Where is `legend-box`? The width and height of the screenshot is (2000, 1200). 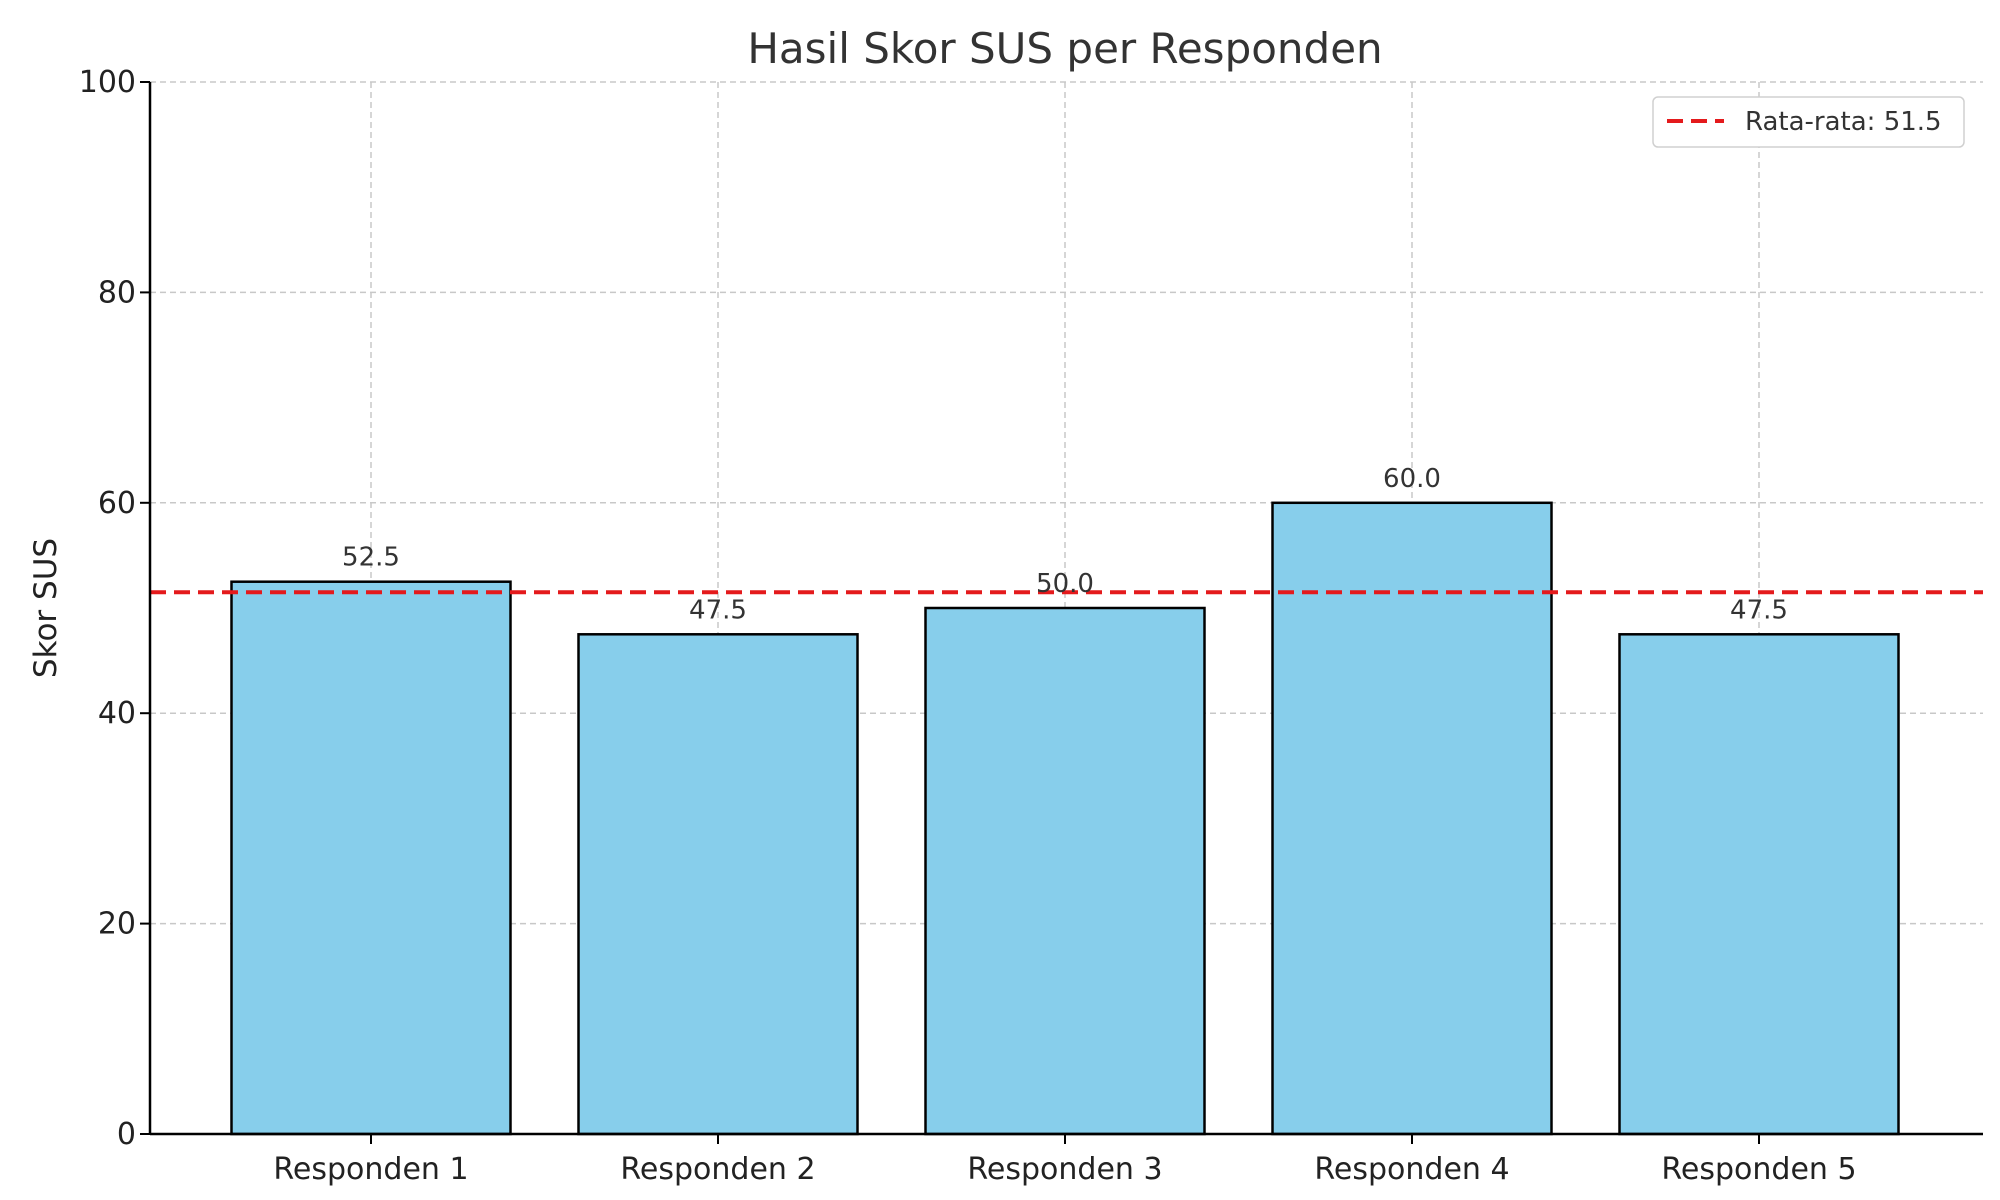
legend-box is located at coordinates (1808, 122).